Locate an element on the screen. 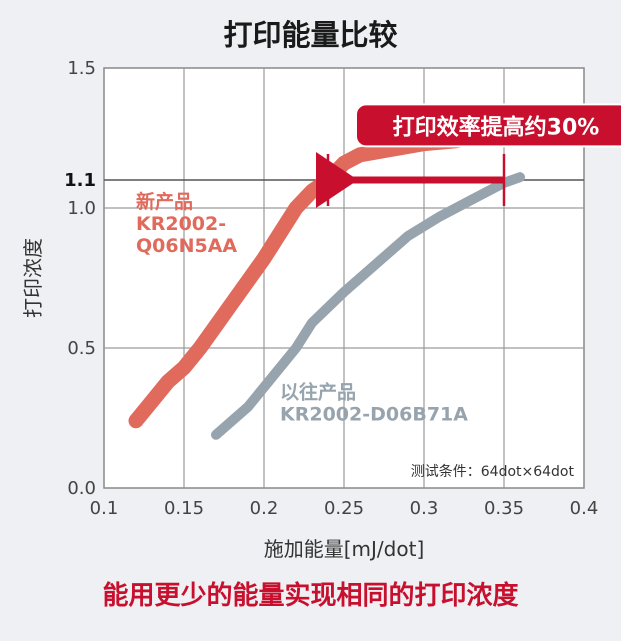  x-tick-label: 0.4 is located at coordinates (584, 508).